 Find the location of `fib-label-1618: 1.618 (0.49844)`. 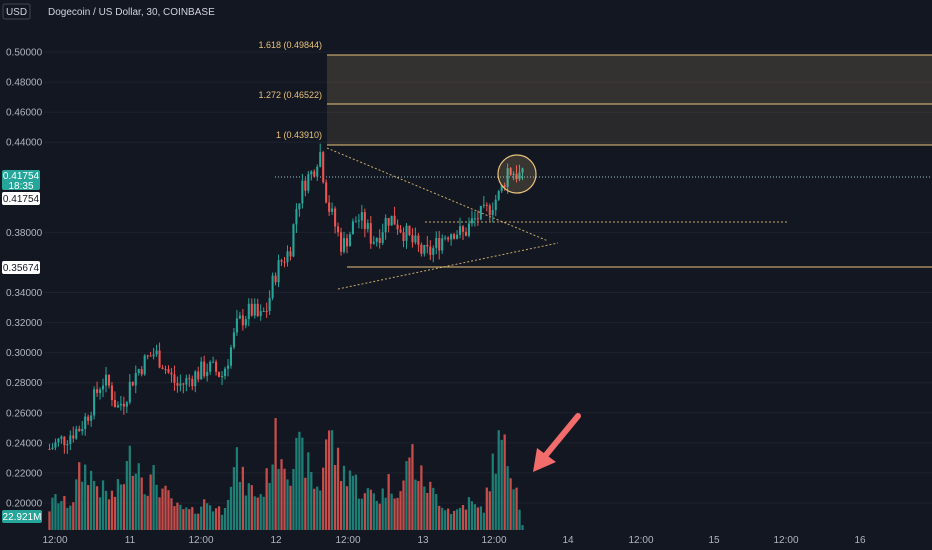

fib-label-1618: 1.618 (0.49844) is located at coordinates (290, 45).